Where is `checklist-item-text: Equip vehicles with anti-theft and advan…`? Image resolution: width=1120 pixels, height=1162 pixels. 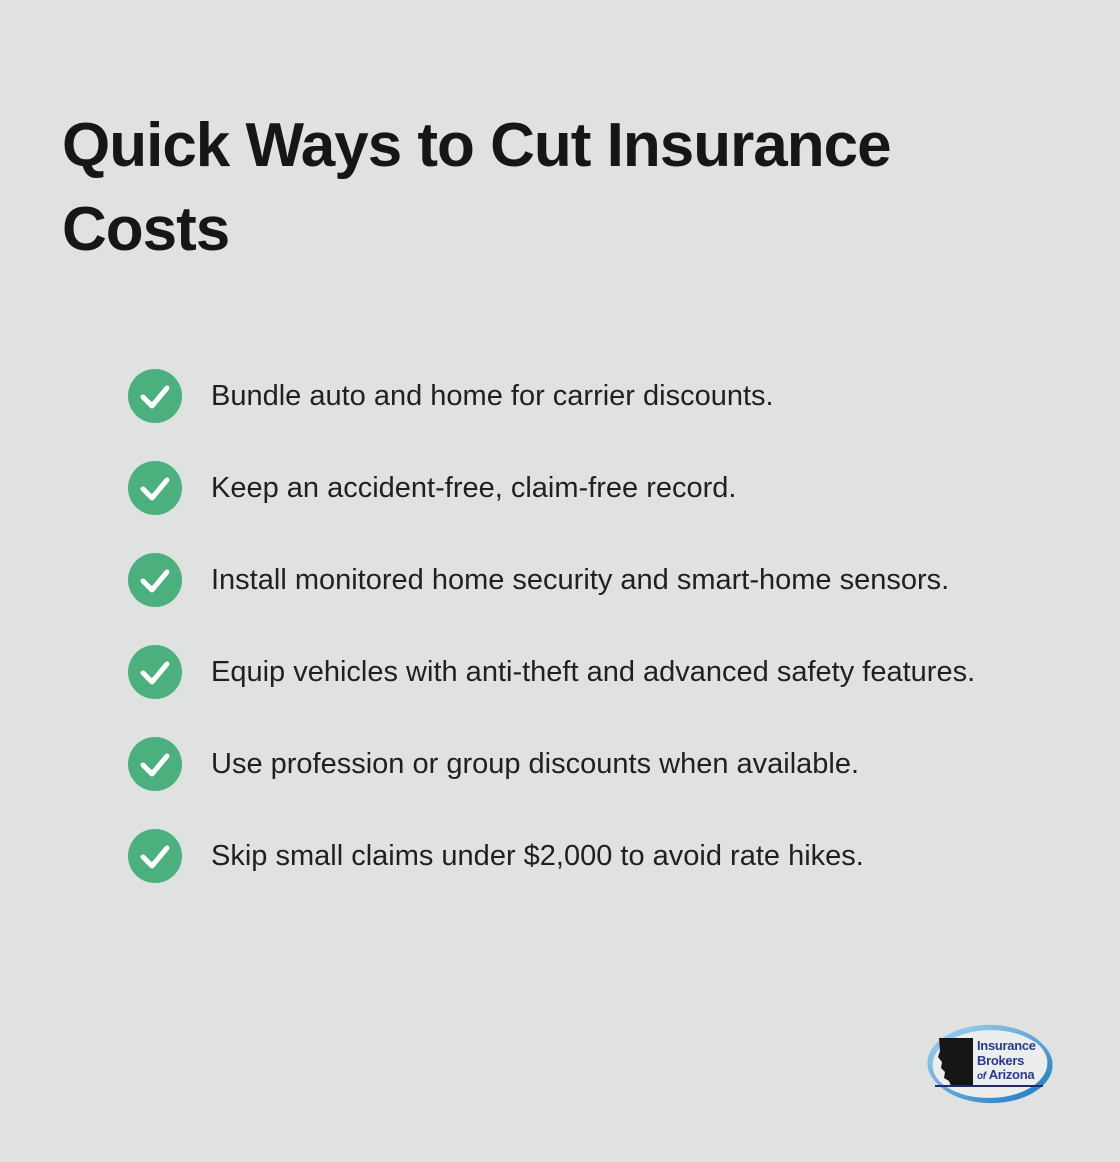
checklist-item-text: Equip vehicles with anti-theft and advan… is located at coordinates (593, 672).